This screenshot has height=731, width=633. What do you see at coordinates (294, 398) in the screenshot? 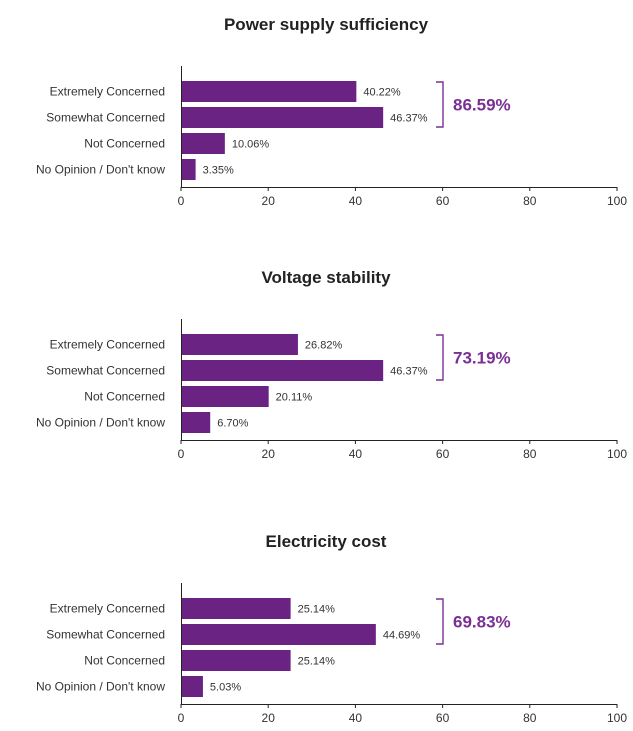
I see `data-label: 20.11%` at bounding box center [294, 398].